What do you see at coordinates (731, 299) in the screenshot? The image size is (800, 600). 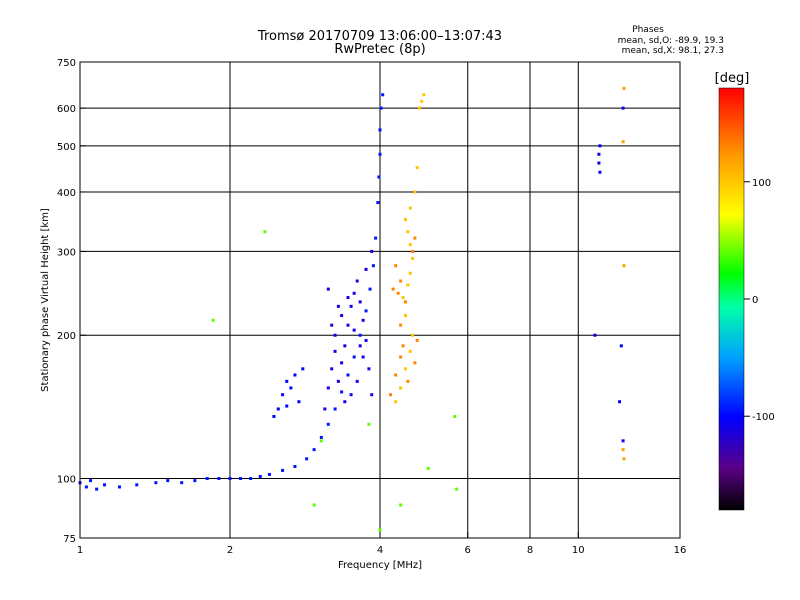 I see `colorbar` at bounding box center [731, 299].